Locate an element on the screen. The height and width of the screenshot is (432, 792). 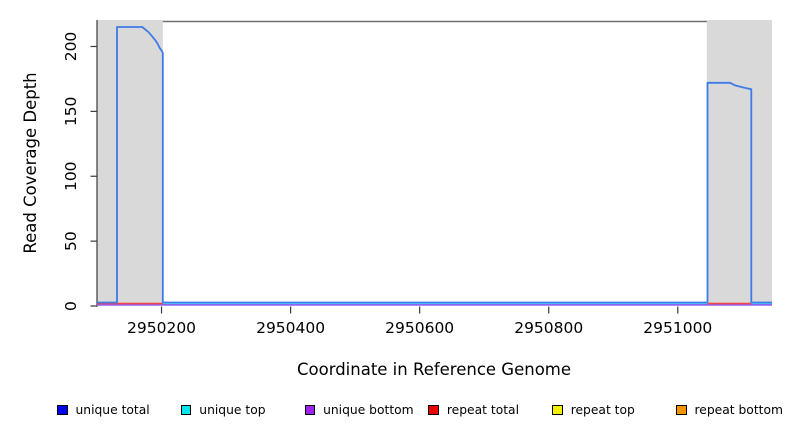
legend-label: unique bottom is located at coordinates (368, 410).